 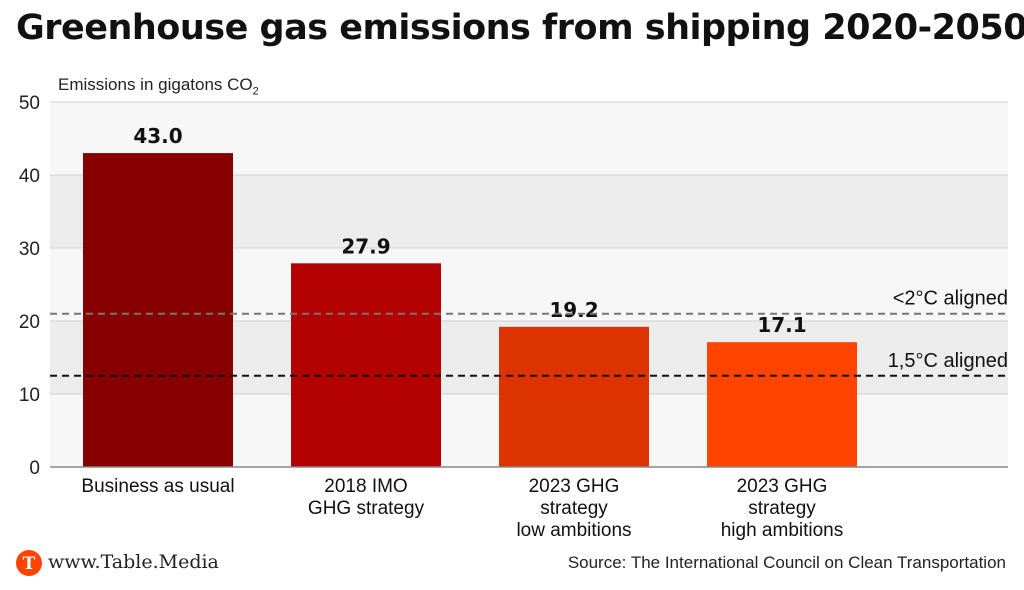 I want to click on reference-line-label: <2°C aligned, so click(x=950, y=299).